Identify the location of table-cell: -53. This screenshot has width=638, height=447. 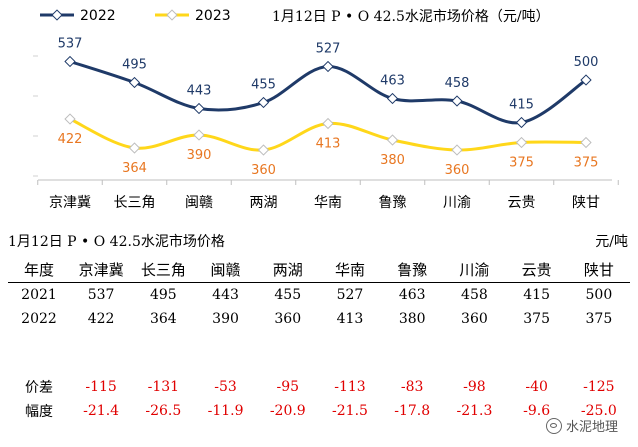
(225, 387).